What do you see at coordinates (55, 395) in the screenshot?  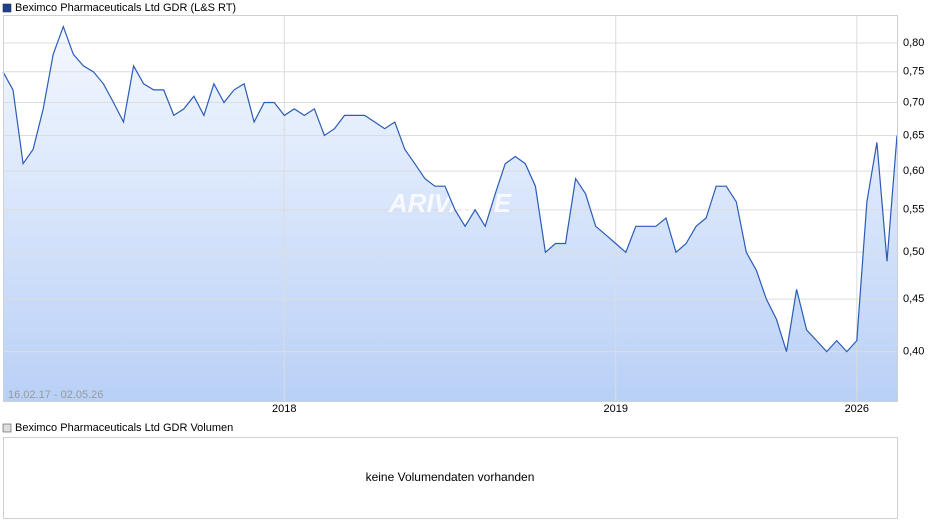 I see `date-range: 16.02.17 - 02.05.26` at bounding box center [55, 395].